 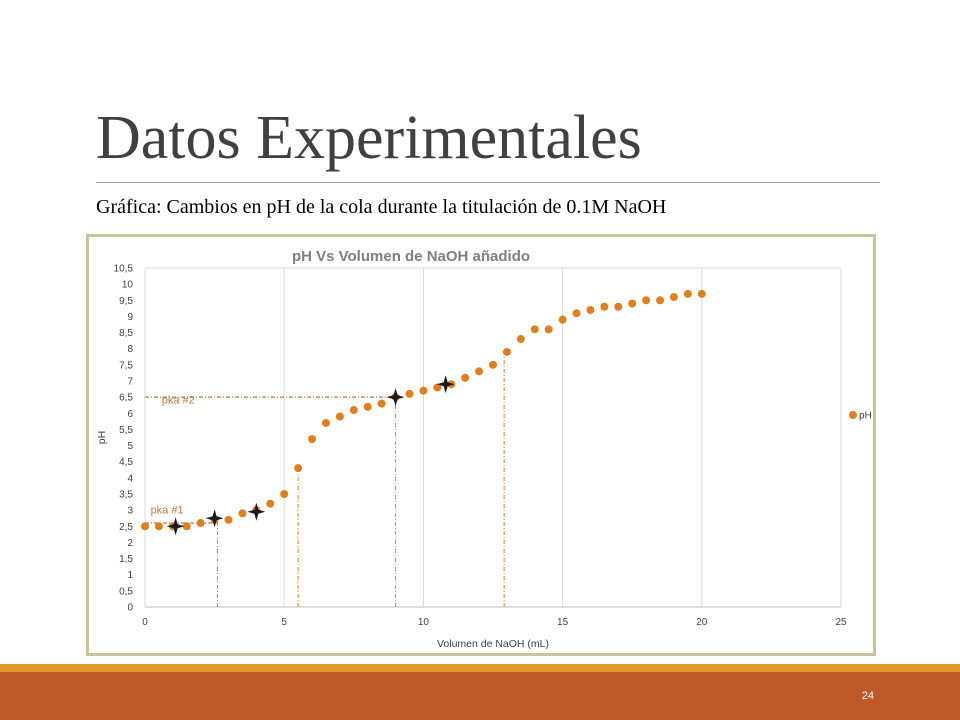 What do you see at coordinates (284, 622) in the screenshot?
I see `x-tick-label: 5` at bounding box center [284, 622].